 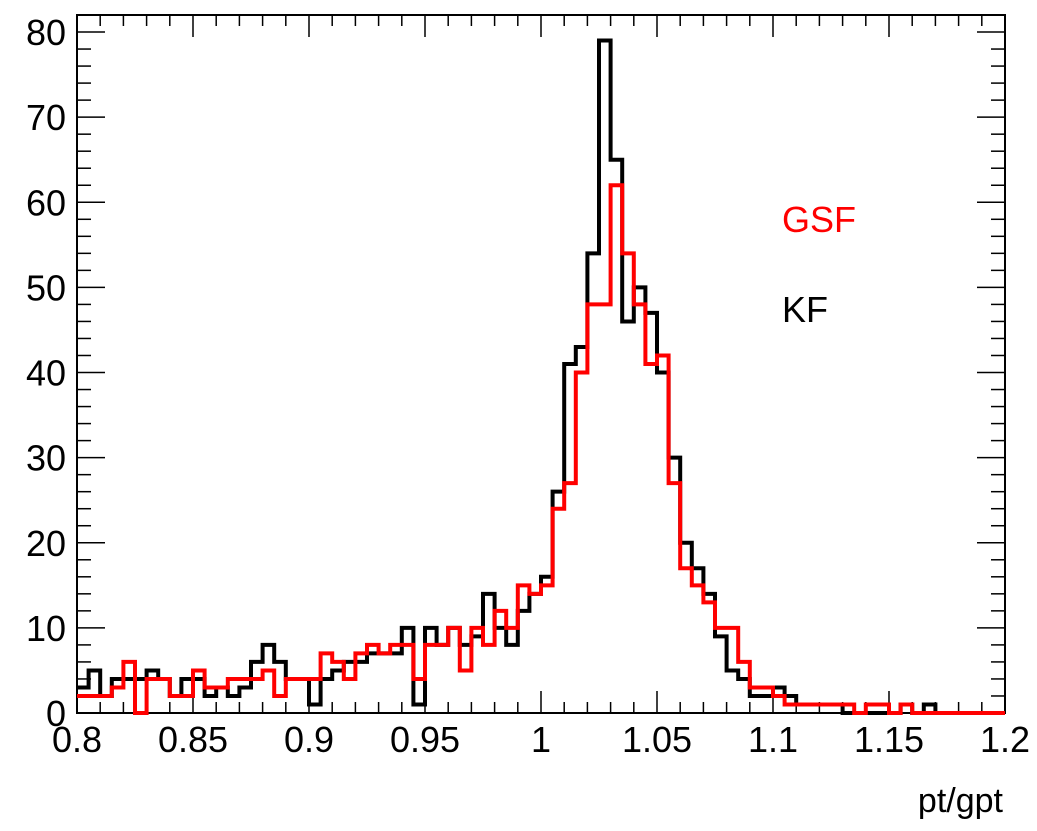 I want to click on x-tick-label: 1, so click(x=541, y=739).